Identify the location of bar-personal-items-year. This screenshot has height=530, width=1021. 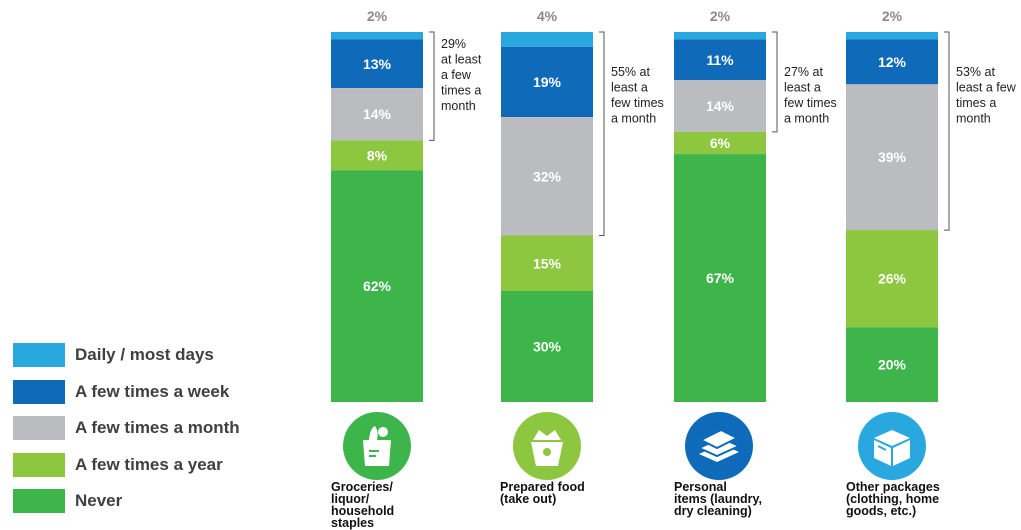
(720, 143).